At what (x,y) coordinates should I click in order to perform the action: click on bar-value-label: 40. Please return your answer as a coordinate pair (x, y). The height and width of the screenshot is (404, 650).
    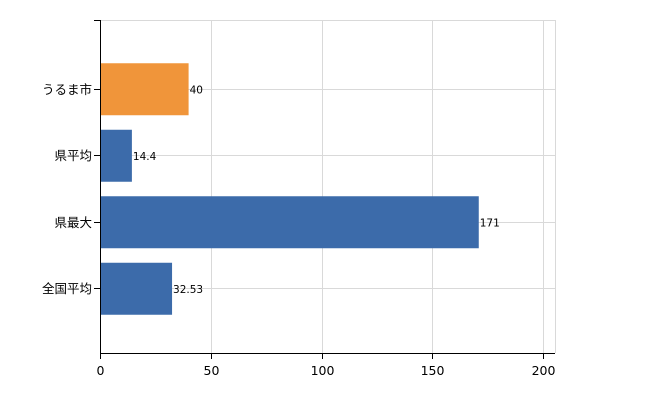
    Looking at the image, I should click on (196, 90).